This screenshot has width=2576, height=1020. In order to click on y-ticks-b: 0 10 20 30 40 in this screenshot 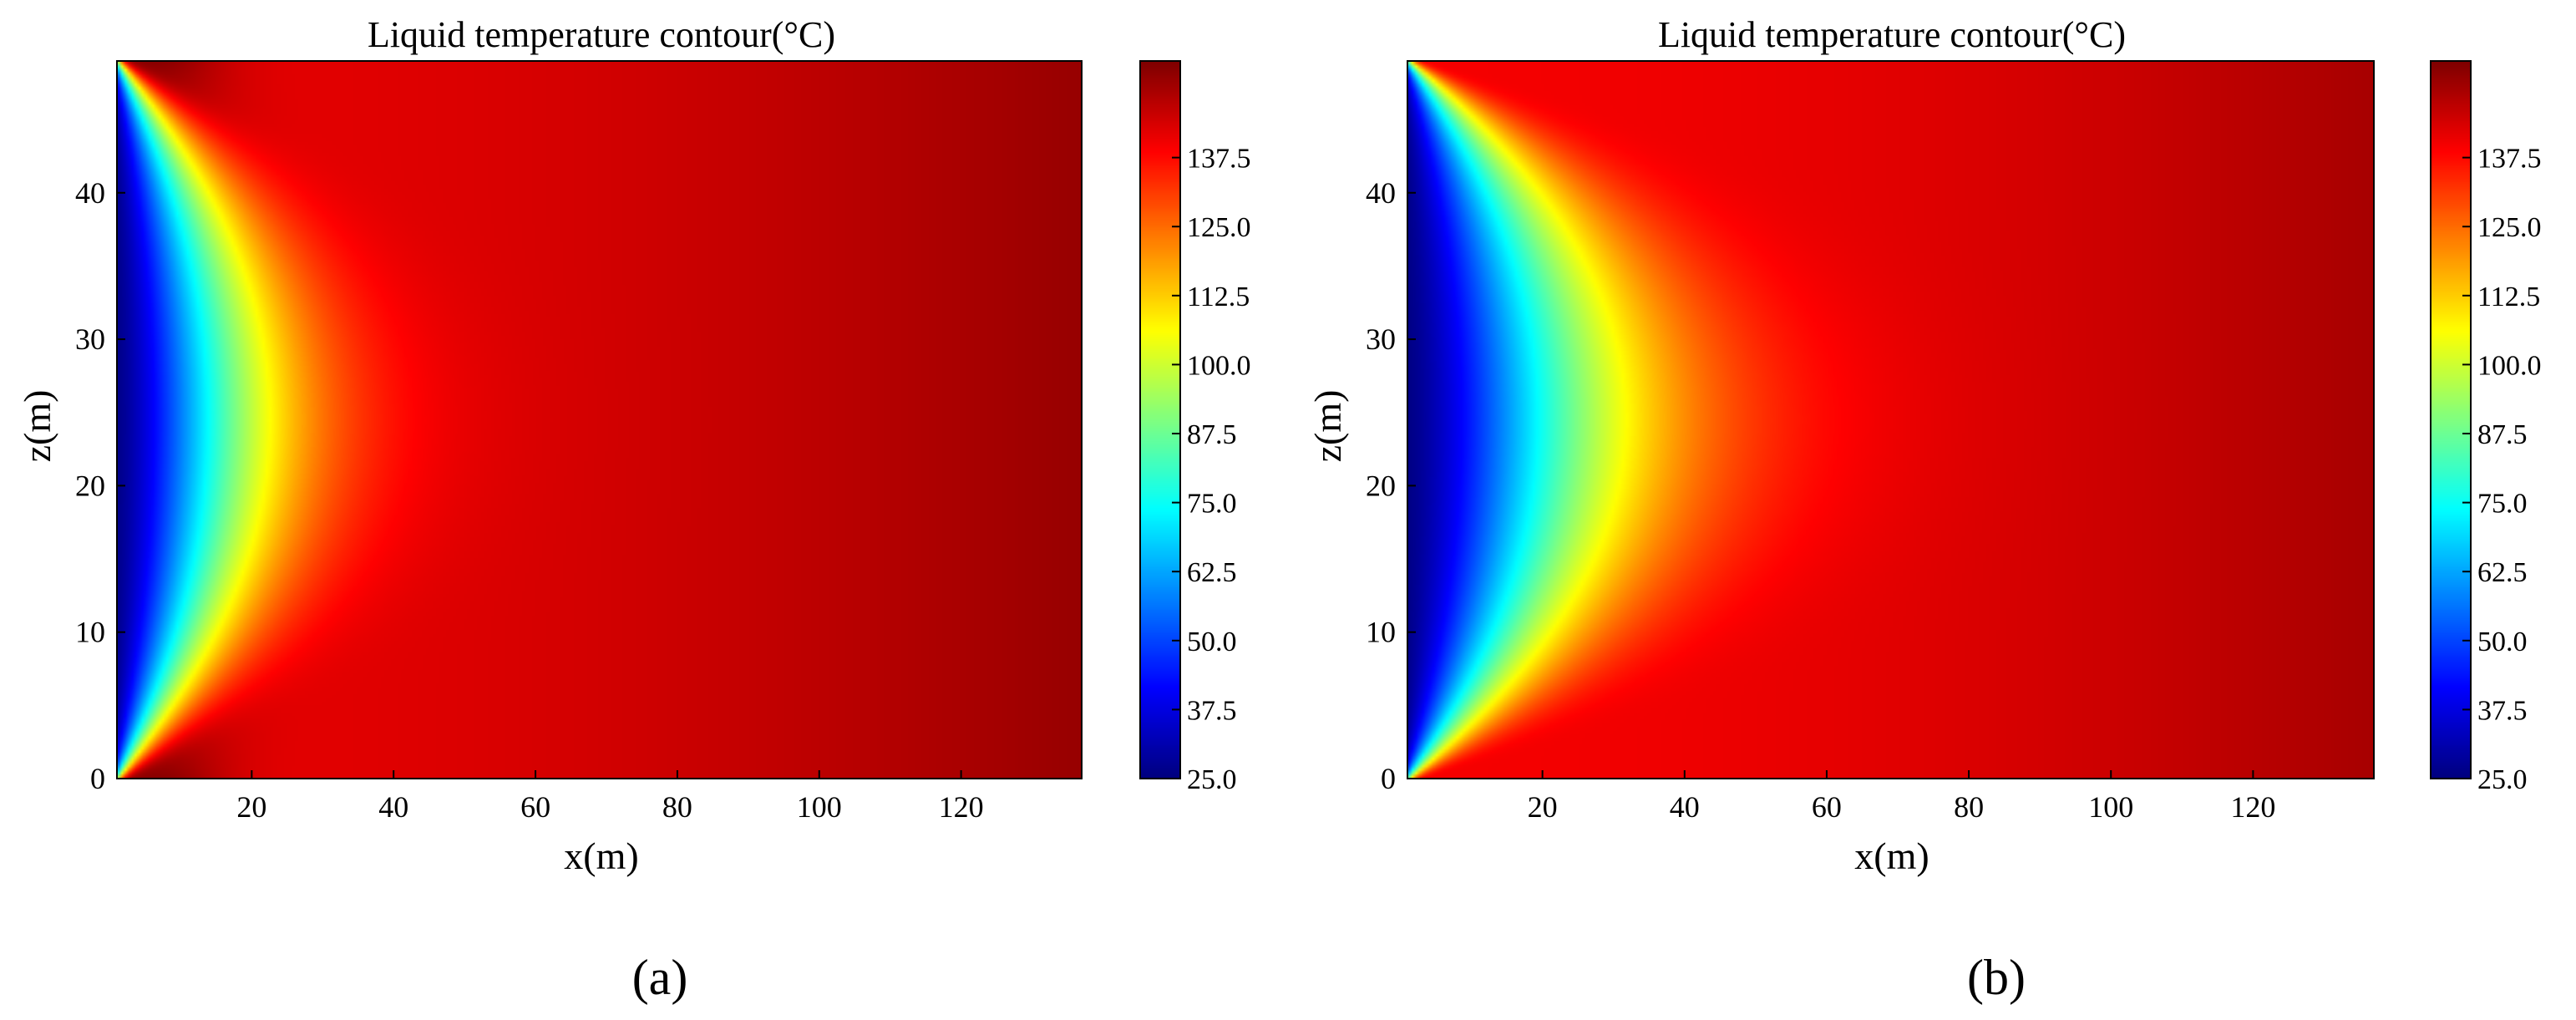, I will do `click(1391, 485)`.